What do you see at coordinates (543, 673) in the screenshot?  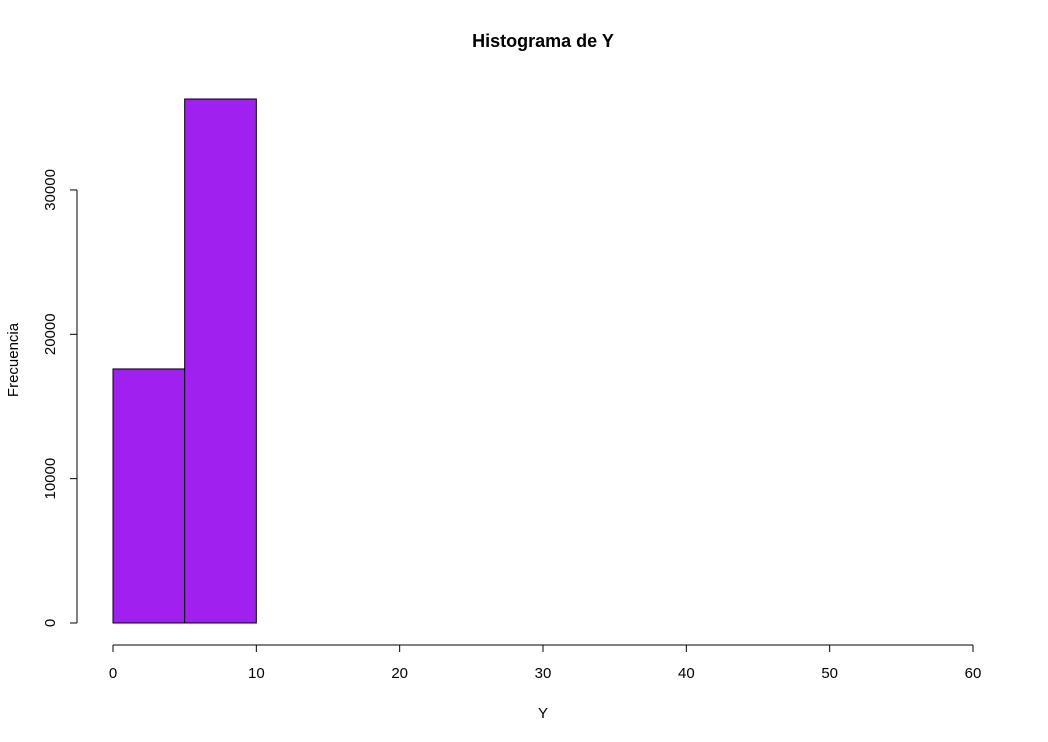 I see `x-tick-label: 30` at bounding box center [543, 673].